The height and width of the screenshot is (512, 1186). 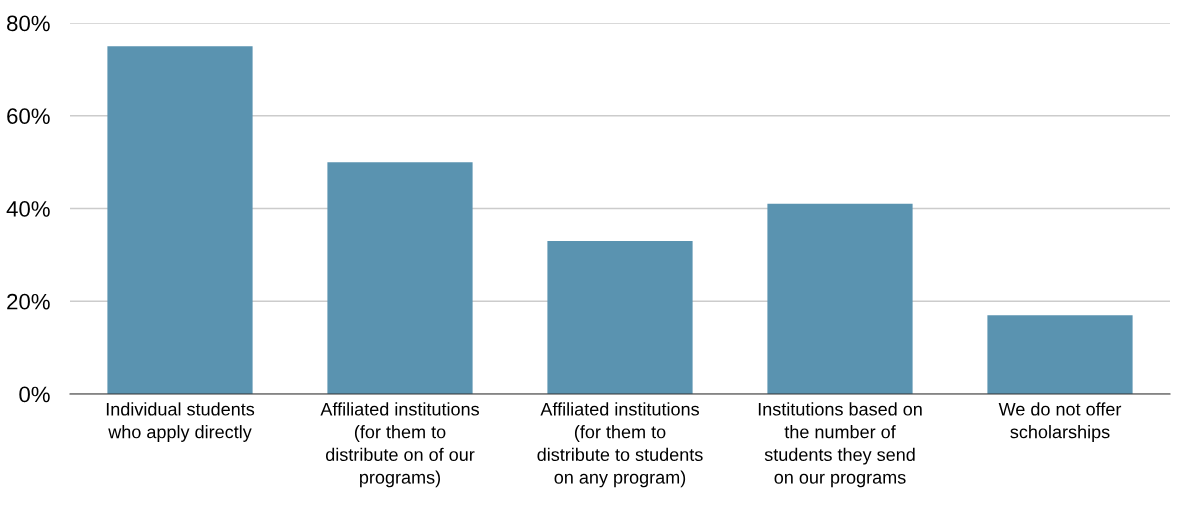 I want to click on x-tick-label: We do not offer scholarships, so click(x=1060, y=422).